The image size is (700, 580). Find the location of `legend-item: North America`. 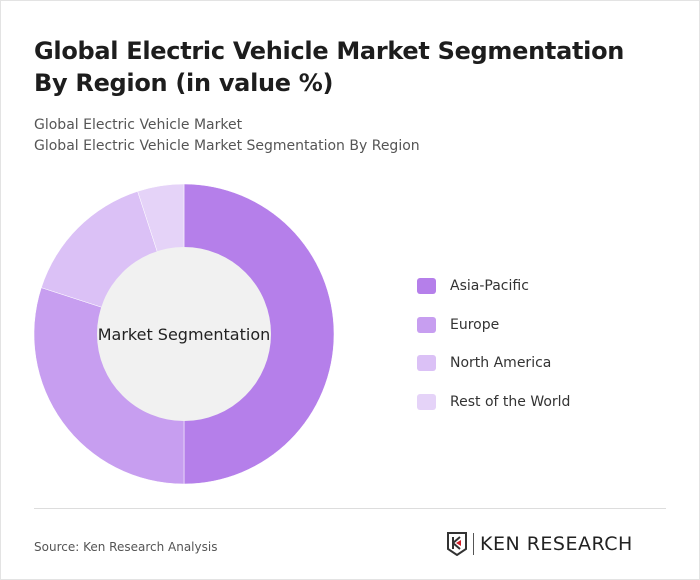

legend-item: North America is located at coordinates (493, 363).